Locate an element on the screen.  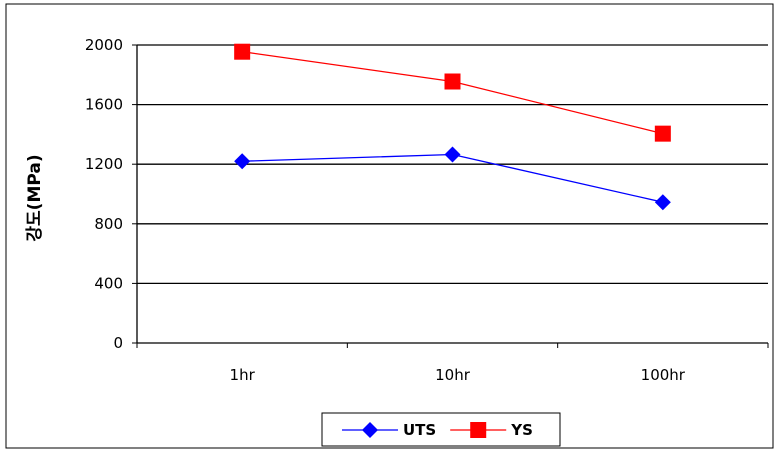
y-tick-label: 1200 is located at coordinates (104, 164).